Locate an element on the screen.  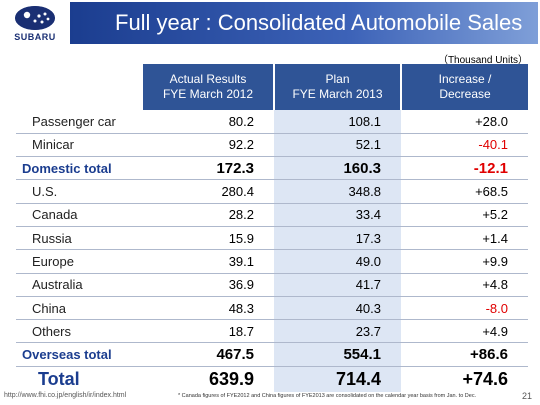
subaru-logo: SUBARU is located at coordinates (35, 24).